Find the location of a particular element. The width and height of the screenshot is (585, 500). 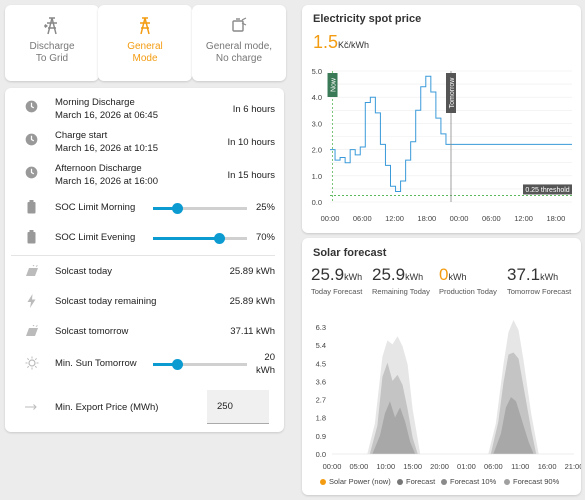

y-tick-label: 6.3 is located at coordinates (321, 327).